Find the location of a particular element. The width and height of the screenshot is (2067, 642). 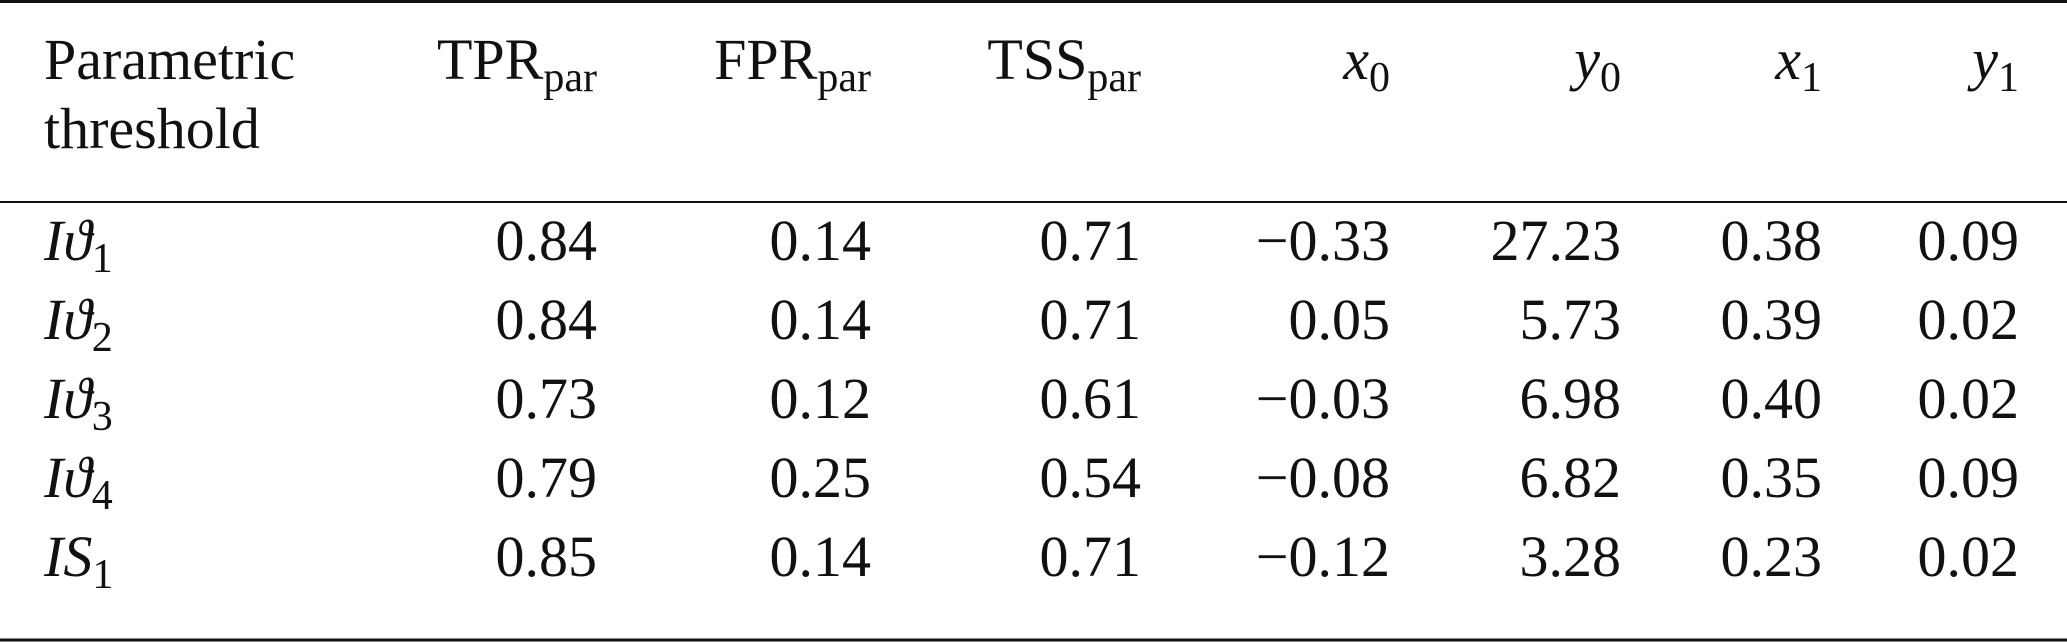

column-header: y1 is located at coordinates (1993, 64).